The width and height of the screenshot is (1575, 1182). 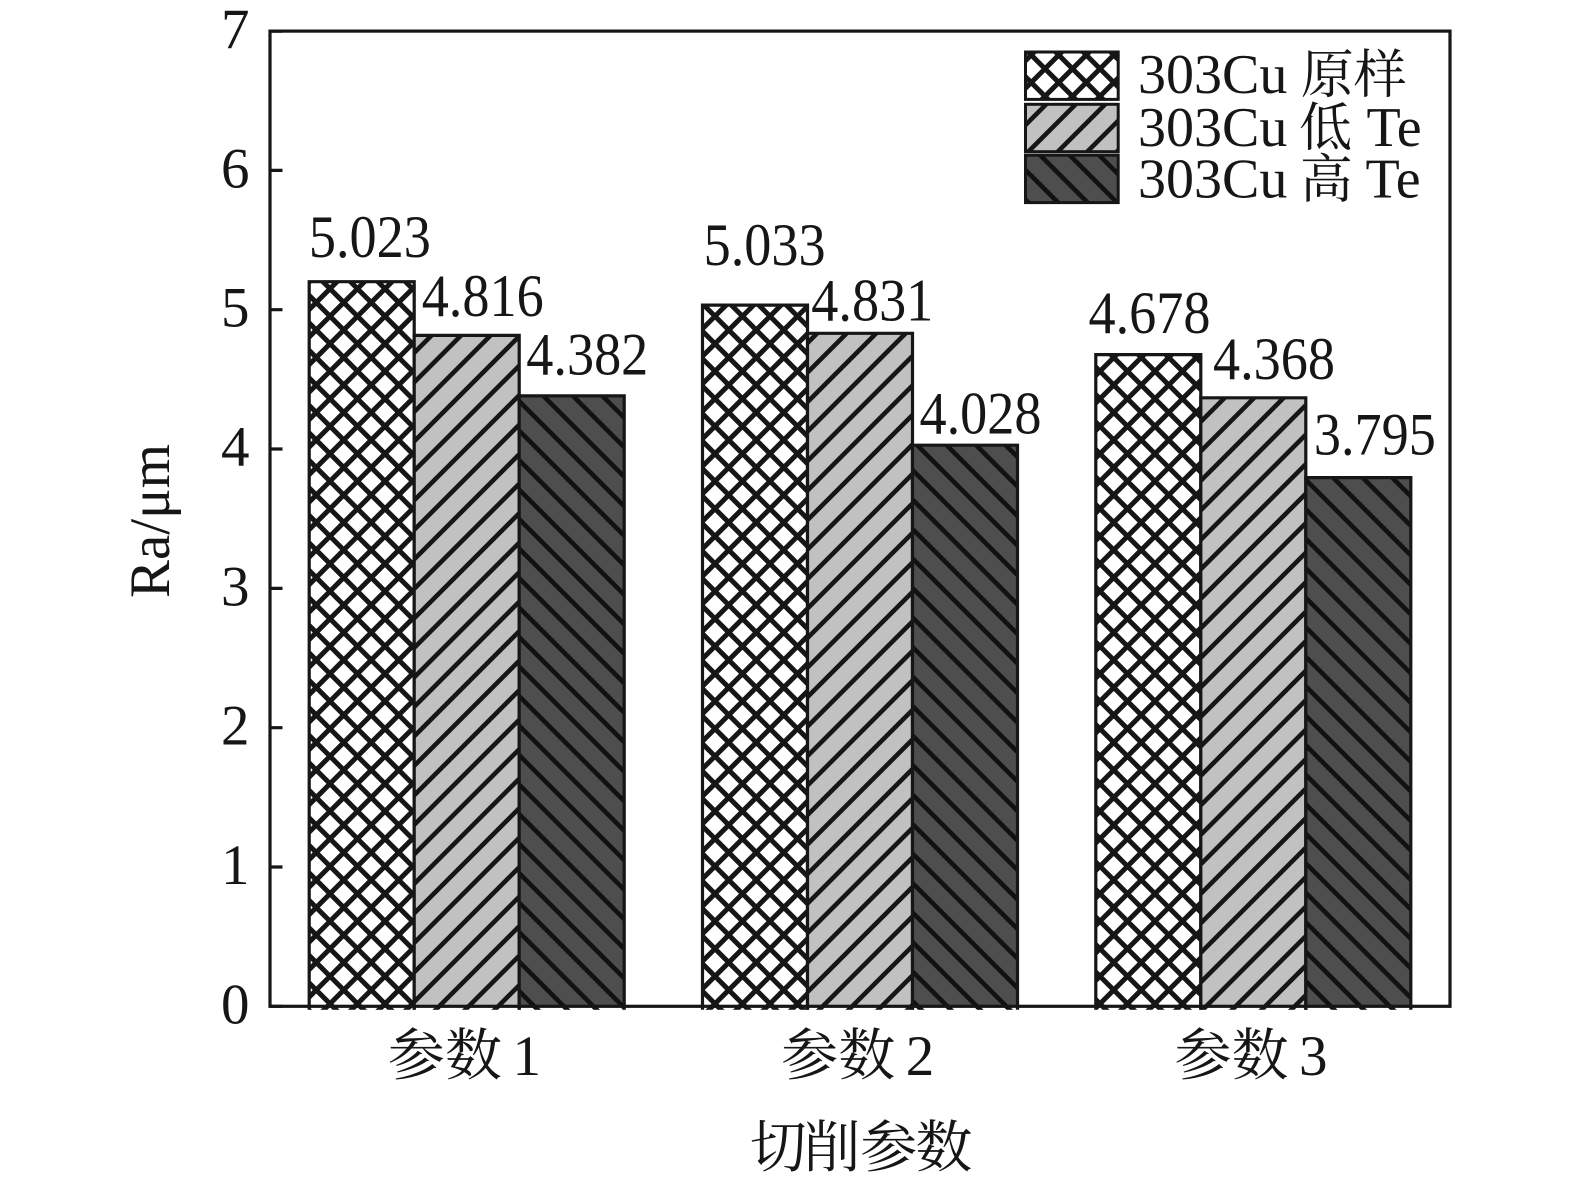 What do you see at coordinates (235, 447) in the screenshot?
I see `svg-text: 4` at bounding box center [235, 447].